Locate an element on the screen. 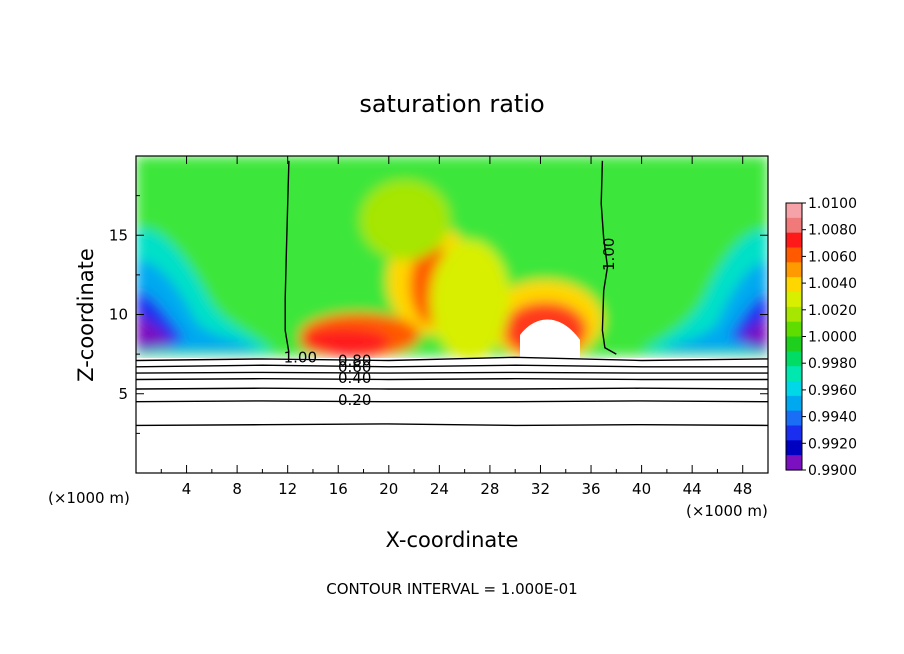 The height and width of the screenshot is (654, 904). colorbar-label: 1.0100 is located at coordinates (832, 204).